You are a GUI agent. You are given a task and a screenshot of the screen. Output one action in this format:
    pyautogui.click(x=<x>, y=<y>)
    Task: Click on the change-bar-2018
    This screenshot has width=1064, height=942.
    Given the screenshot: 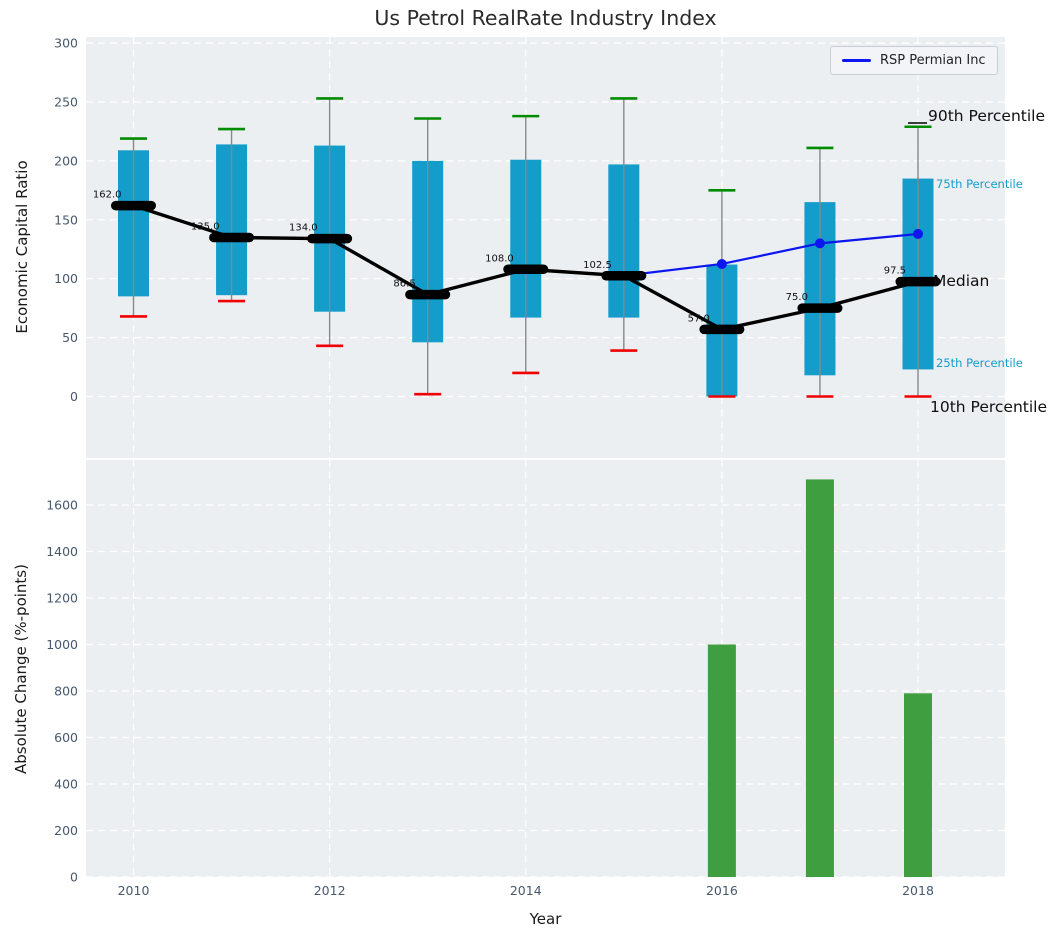 What is the action you would take?
    pyautogui.click(x=918, y=785)
    